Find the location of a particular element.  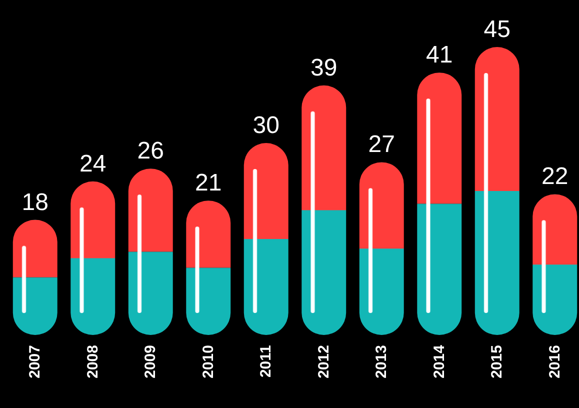

x-tick-label: 2007 is located at coordinates (35, 361).